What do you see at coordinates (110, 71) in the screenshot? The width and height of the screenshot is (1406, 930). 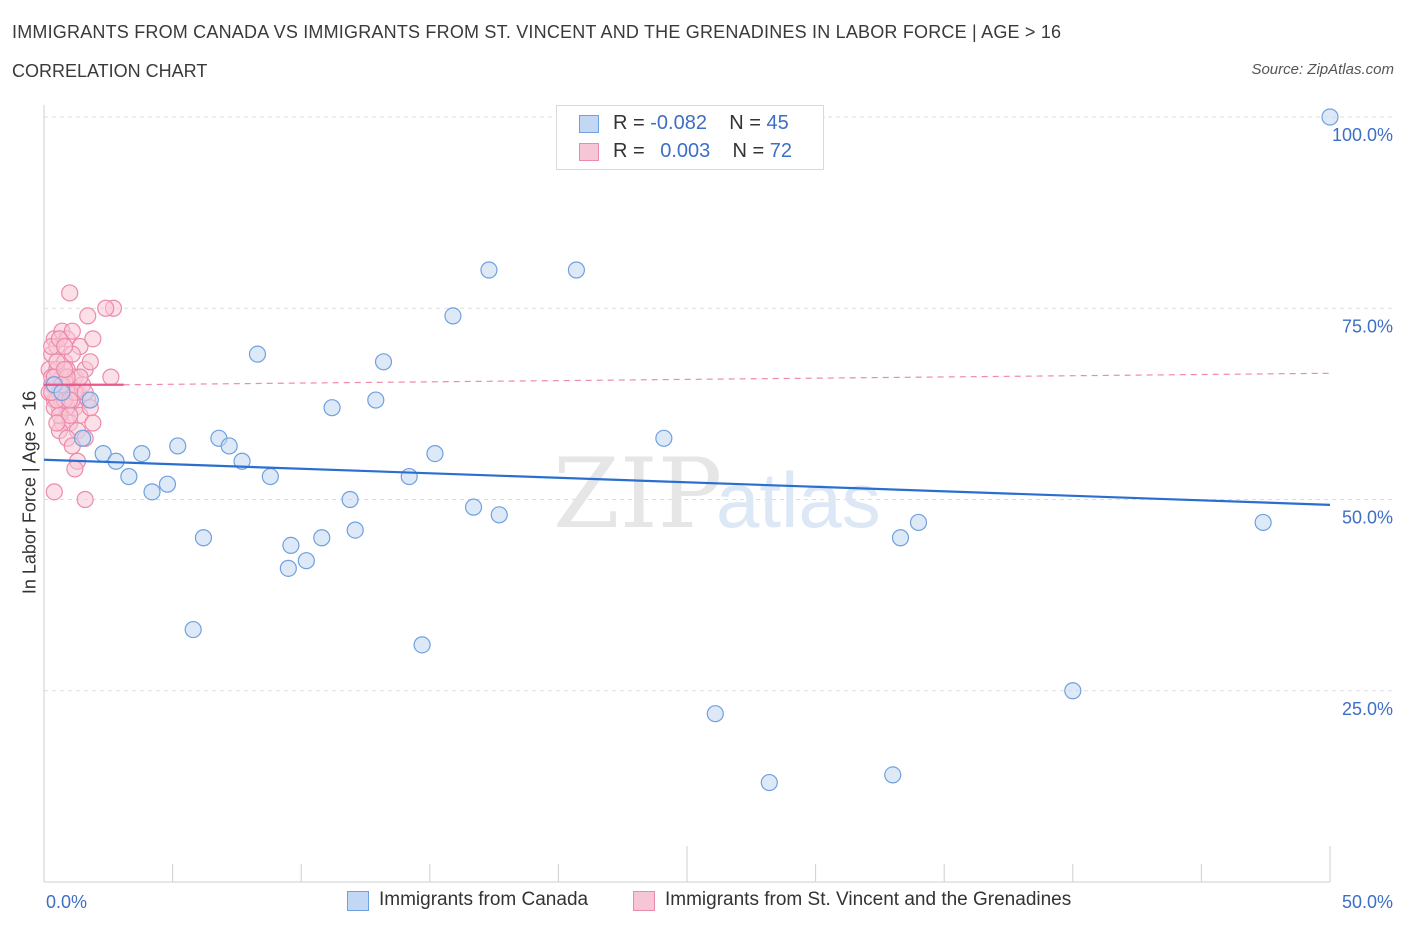 I see `chart-subtitle: CORRELATION CHART` at bounding box center [110, 71].